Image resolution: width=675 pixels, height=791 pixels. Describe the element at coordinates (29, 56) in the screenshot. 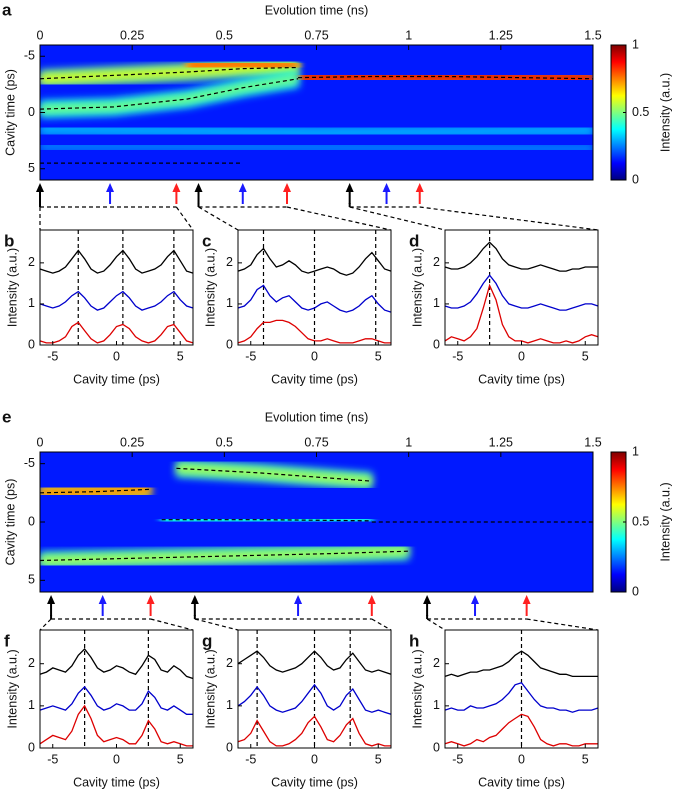

I see `y-tick-label: -5` at that location.